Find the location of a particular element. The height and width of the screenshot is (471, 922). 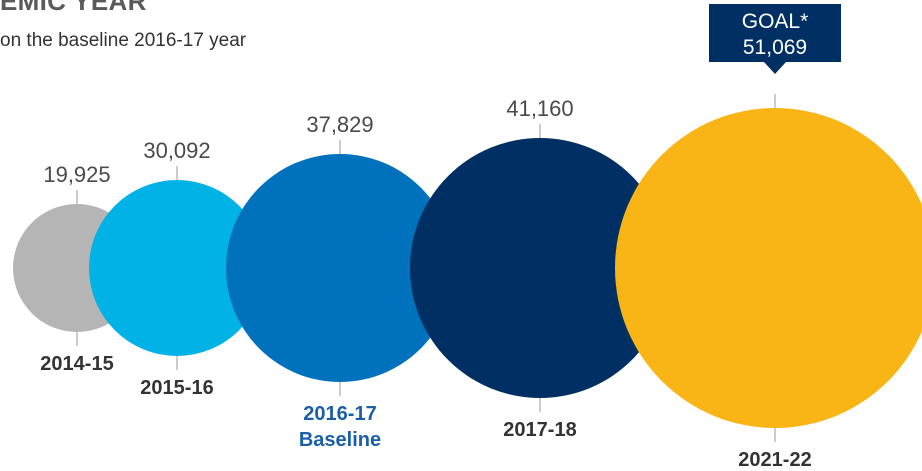

category-sublabel: Baseline is located at coordinates (340, 440).